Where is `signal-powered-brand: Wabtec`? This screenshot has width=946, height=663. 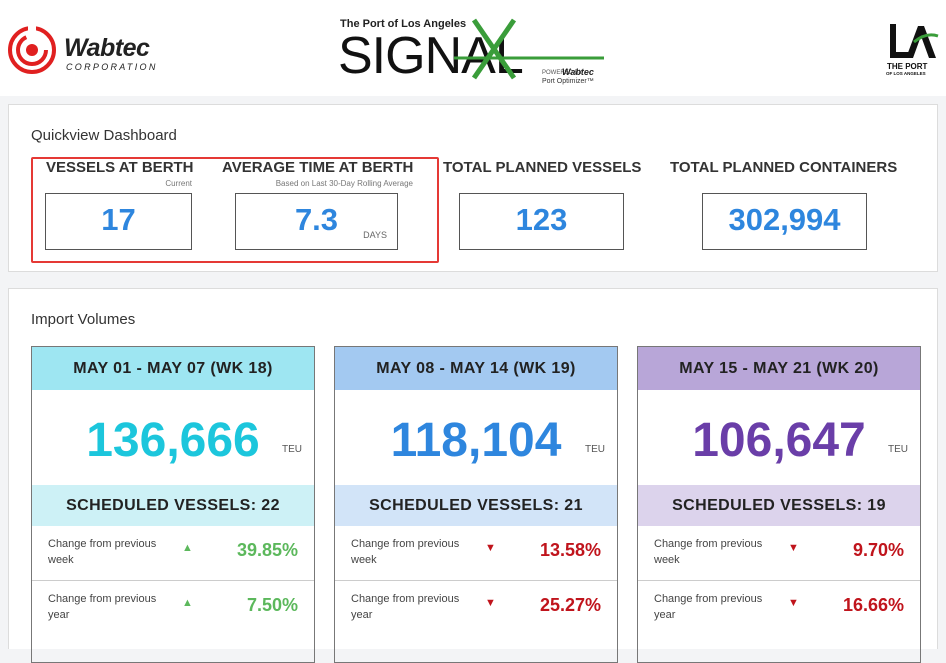
signal-powered-brand: Wabtec is located at coordinates (578, 72).